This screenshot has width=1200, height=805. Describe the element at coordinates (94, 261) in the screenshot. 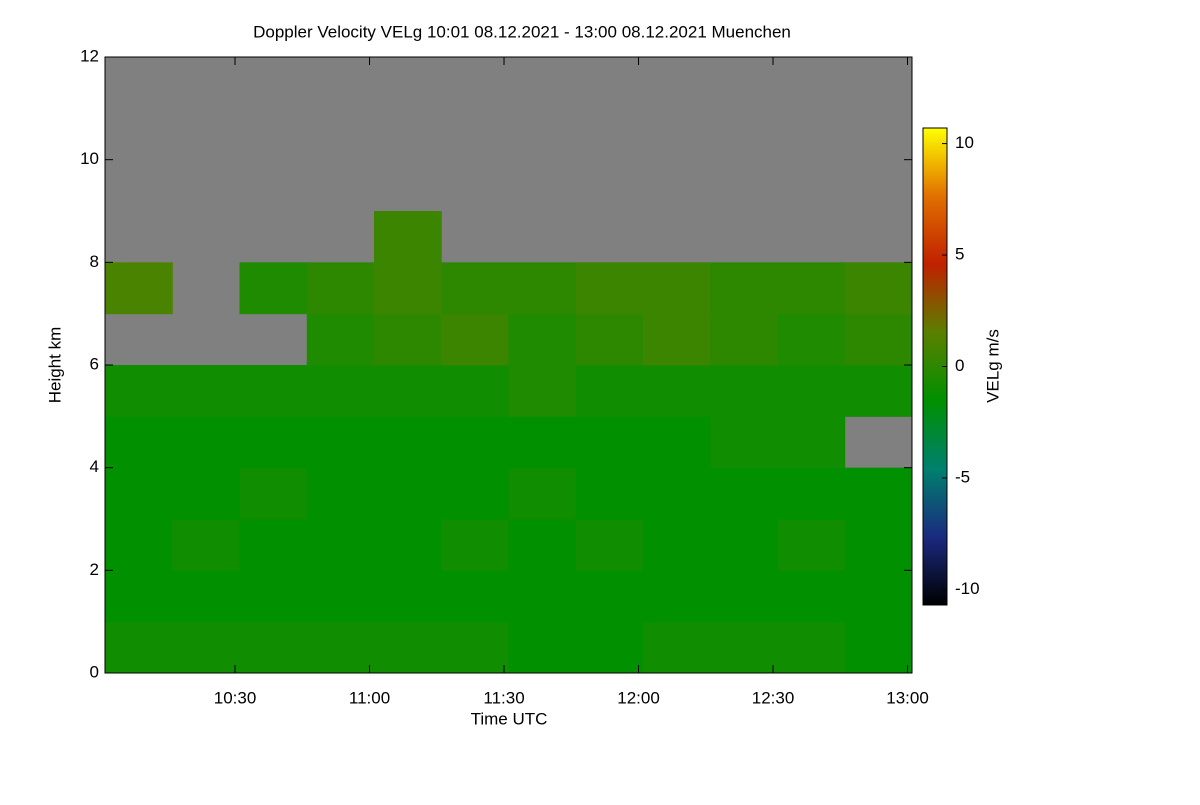

I see `y-tick-label: 8` at that location.